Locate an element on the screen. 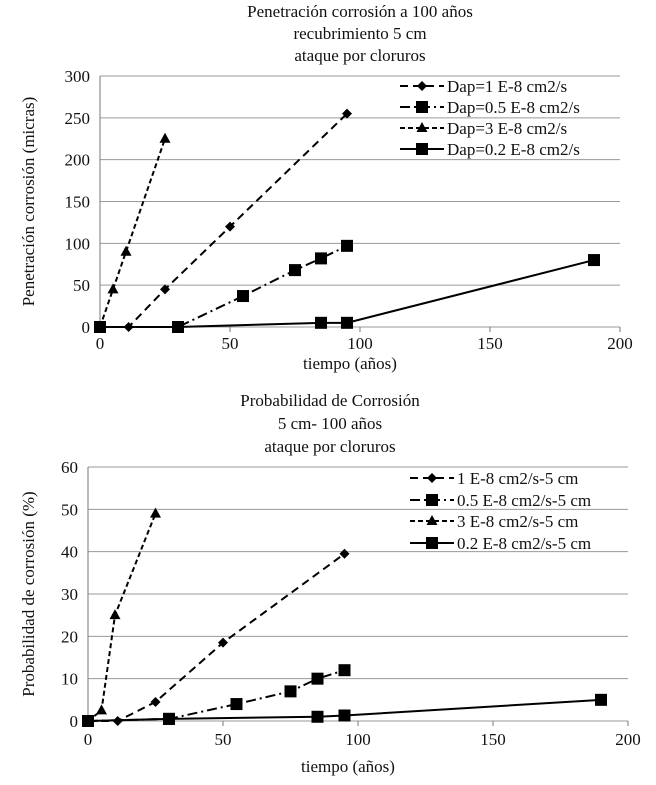  legend-label: 0.5 E-8 cm2/s-5 cm is located at coordinates (524, 500).